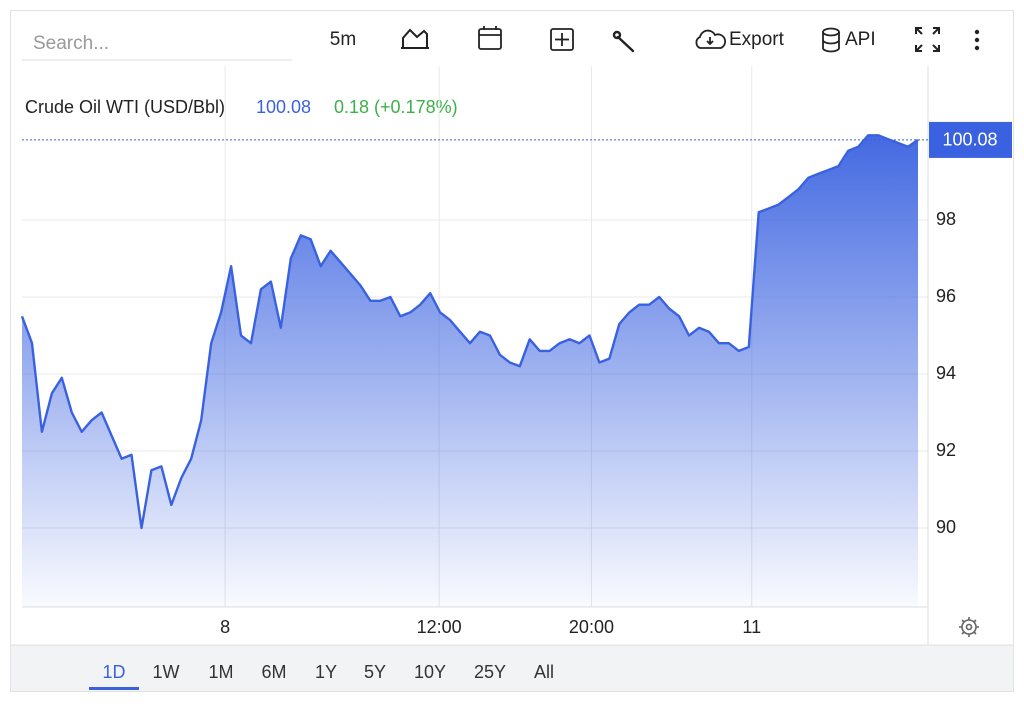 Image resolution: width=1024 pixels, height=704 pixels. What do you see at coordinates (375, 672) in the screenshot?
I see `range-button: 5Y` at bounding box center [375, 672].